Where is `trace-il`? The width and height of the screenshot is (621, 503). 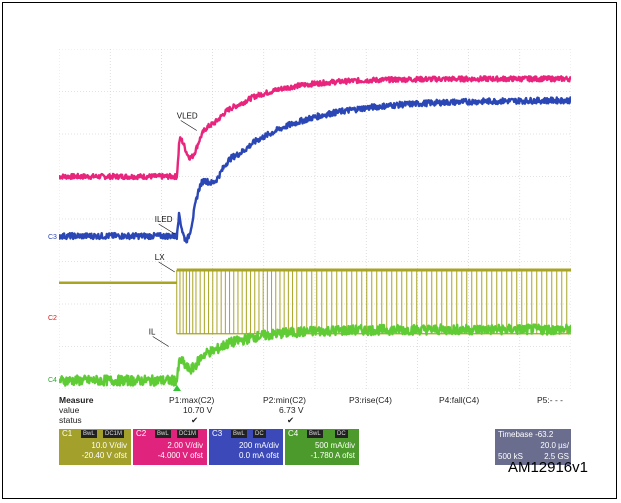
trace-il is located at coordinates (315, 355).